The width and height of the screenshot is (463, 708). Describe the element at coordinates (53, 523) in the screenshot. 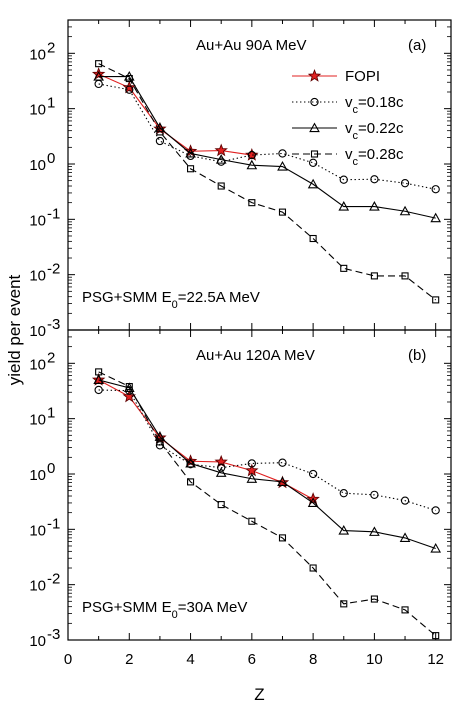

I see `y-tick-exponent: -1` at that location.